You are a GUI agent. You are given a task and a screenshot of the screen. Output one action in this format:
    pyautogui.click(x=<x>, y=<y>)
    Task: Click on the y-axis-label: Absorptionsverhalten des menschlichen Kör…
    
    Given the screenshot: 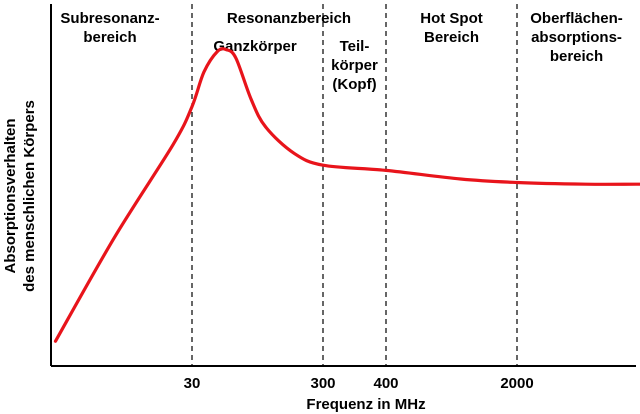 What is the action you would take?
    pyautogui.click(x=20, y=196)
    